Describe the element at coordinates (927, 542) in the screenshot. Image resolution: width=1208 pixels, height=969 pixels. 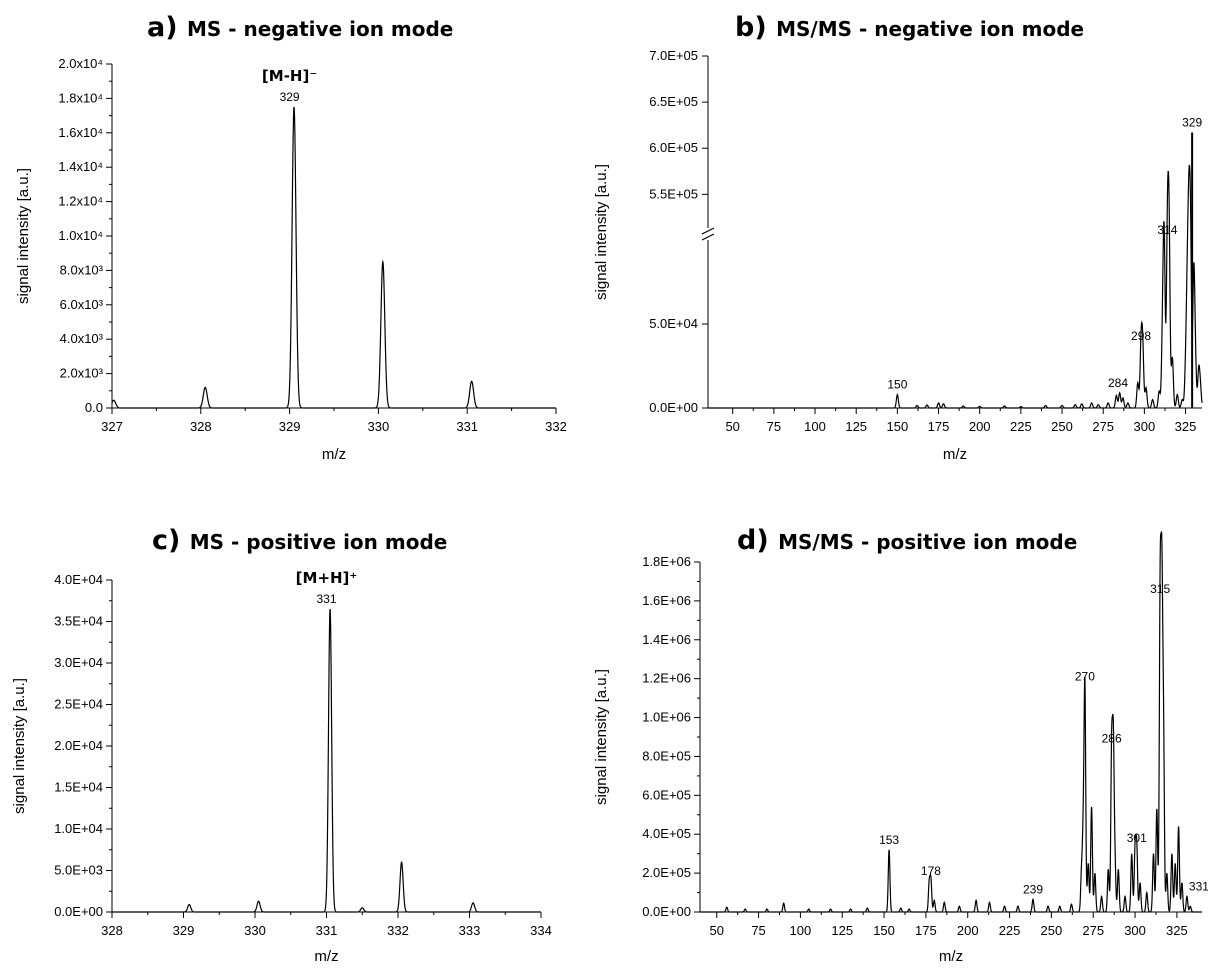
I see `panel-title-text: MS/MS - positive ion mode` at that location.